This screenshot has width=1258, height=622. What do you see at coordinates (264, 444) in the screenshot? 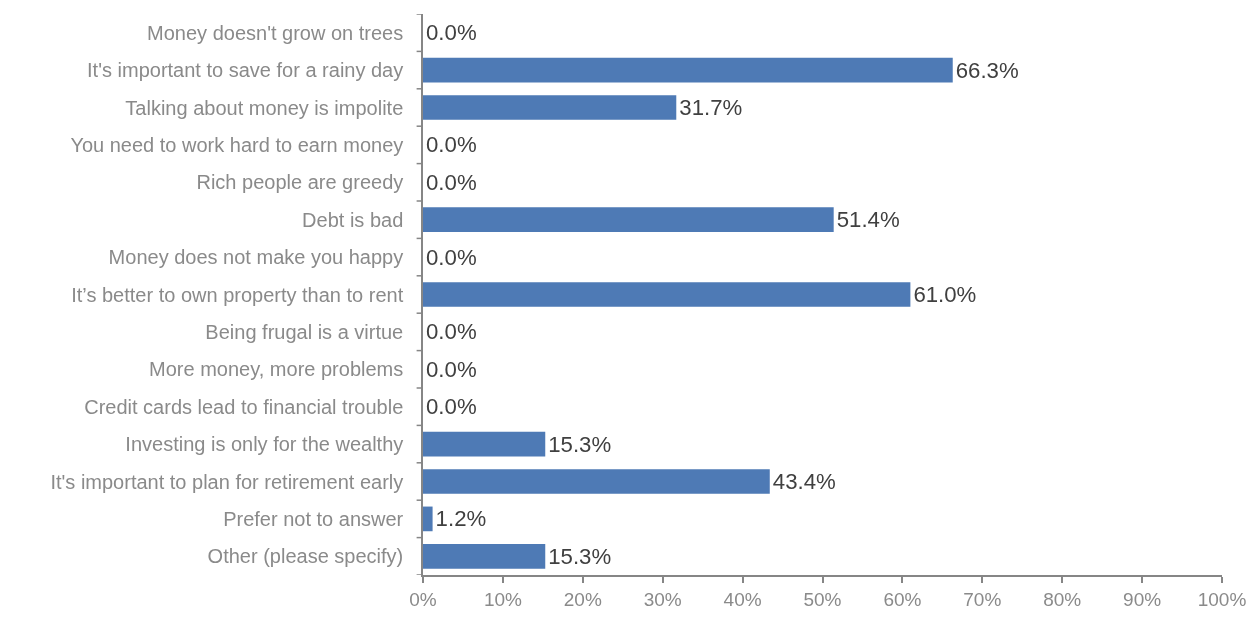
I see `y-tick-label: Investing is only for the wealthy` at bounding box center [264, 444].